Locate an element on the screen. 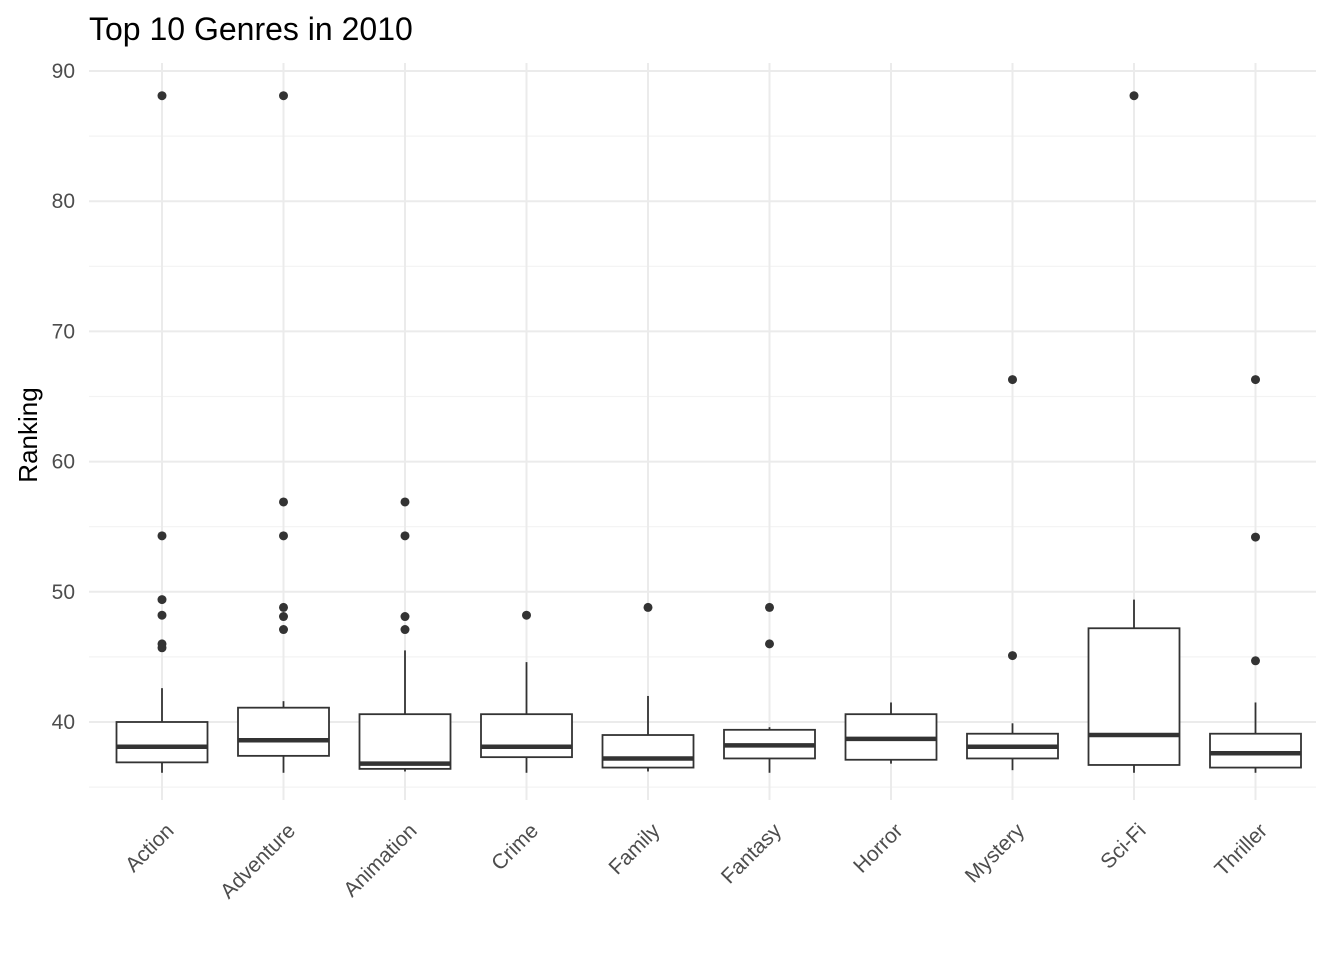 The height and width of the screenshot is (965, 1344). x-tick-label-Crime: Crime is located at coordinates (515, 847).